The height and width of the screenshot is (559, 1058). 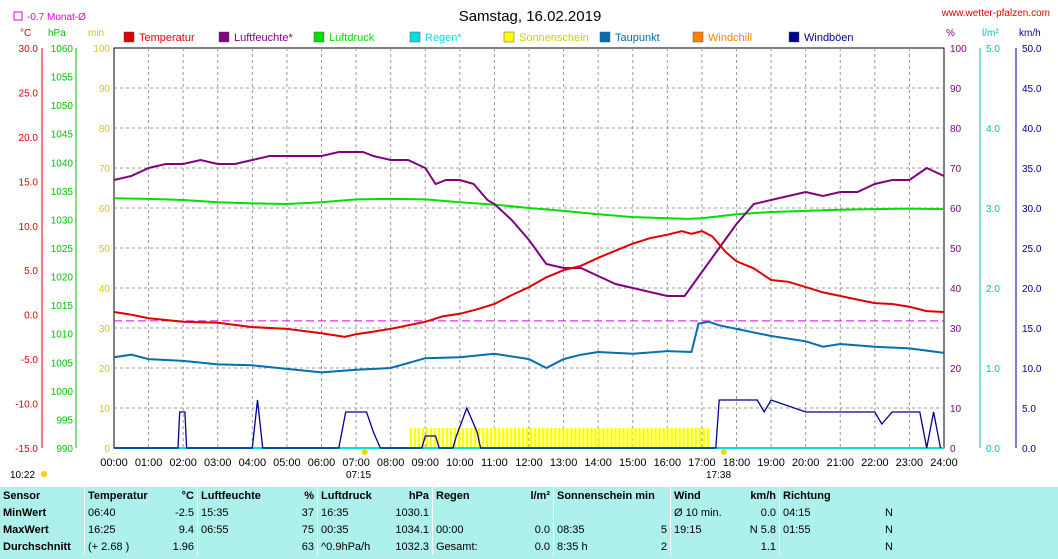 I want to click on x-tick-label: 01:00, so click(x=149, y=463).